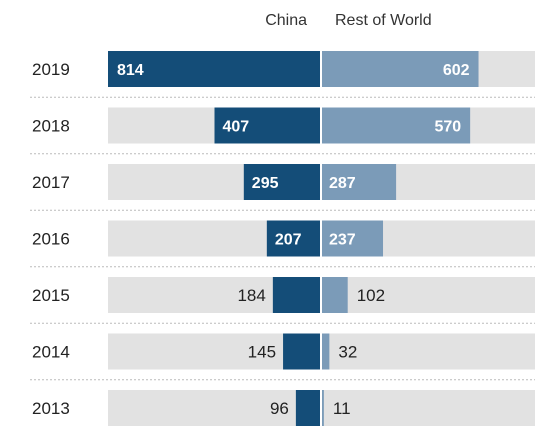 Image resolution: width=542 pixels, height=443 pixels. What do you see at coordinates (456, 70) in the screenshot?
I see `data-label-rest-of-world: 602` at bounding box center [456, 70].